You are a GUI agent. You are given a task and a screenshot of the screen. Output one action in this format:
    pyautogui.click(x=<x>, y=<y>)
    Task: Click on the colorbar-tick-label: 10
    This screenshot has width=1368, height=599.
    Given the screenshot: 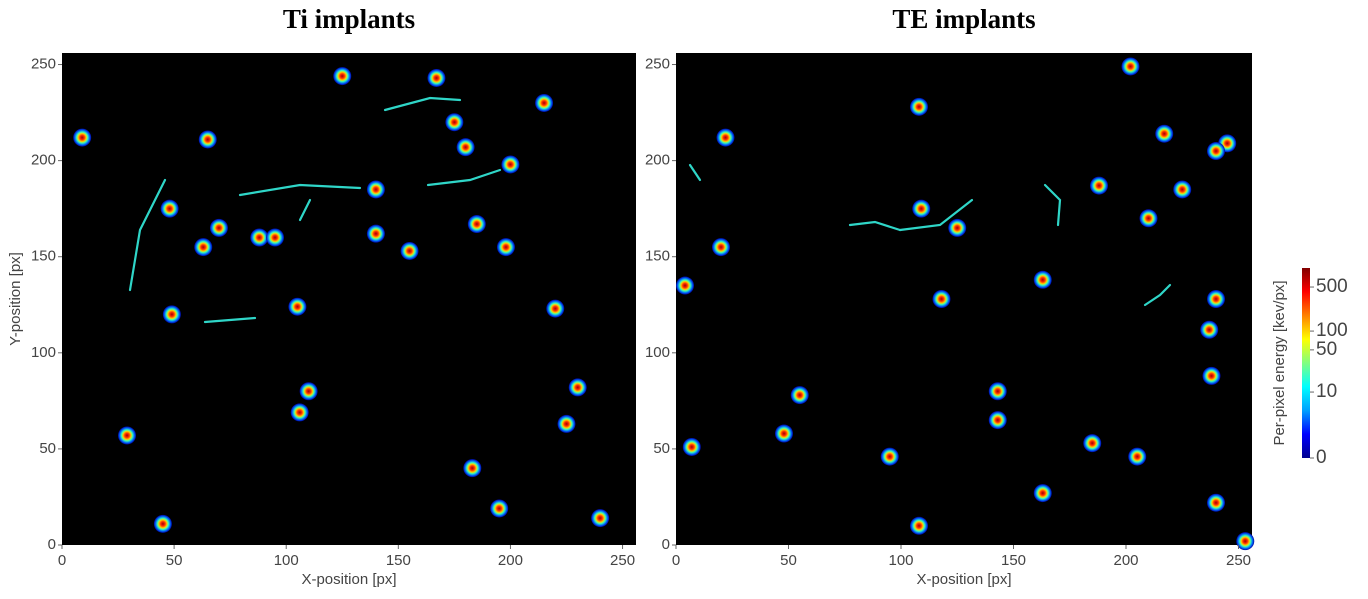 What is the action you would take?
    pyautogui.click(x=1326, y=391)
    